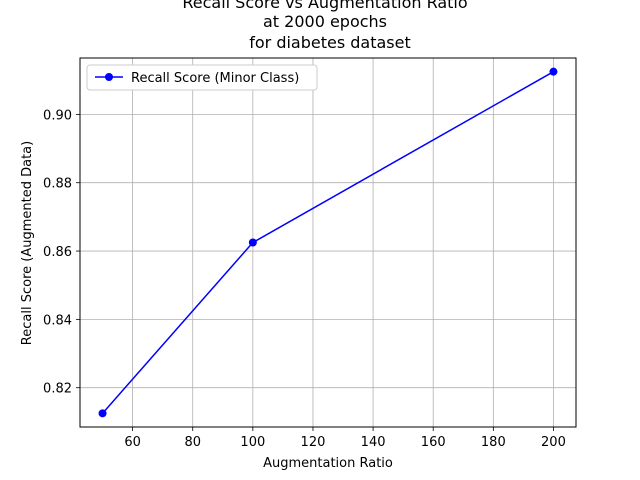 The image size is (640, 480). I want to click on x-tick-label: 140, so click(373, 442).